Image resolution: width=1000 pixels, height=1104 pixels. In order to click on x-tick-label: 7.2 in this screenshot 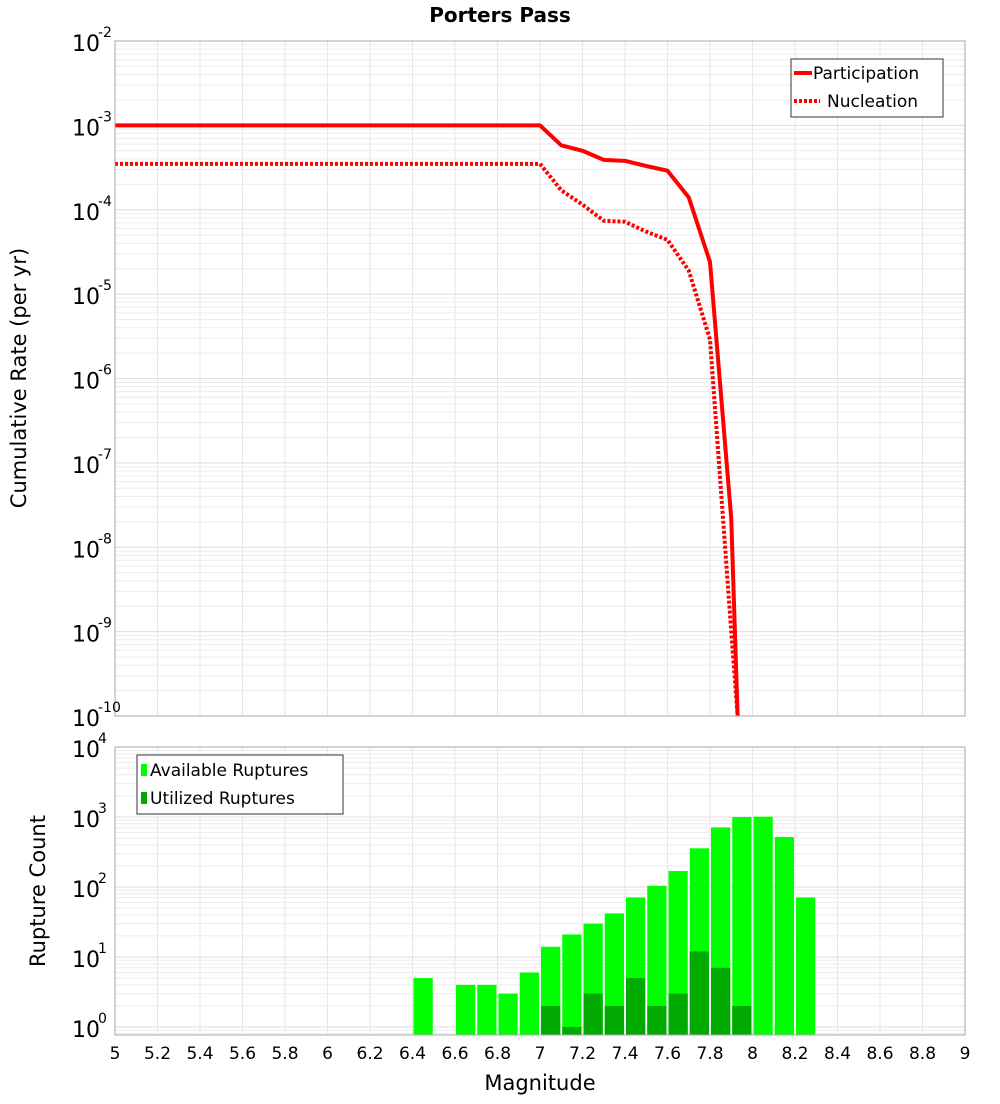, I will do `click(582, 1054)`.